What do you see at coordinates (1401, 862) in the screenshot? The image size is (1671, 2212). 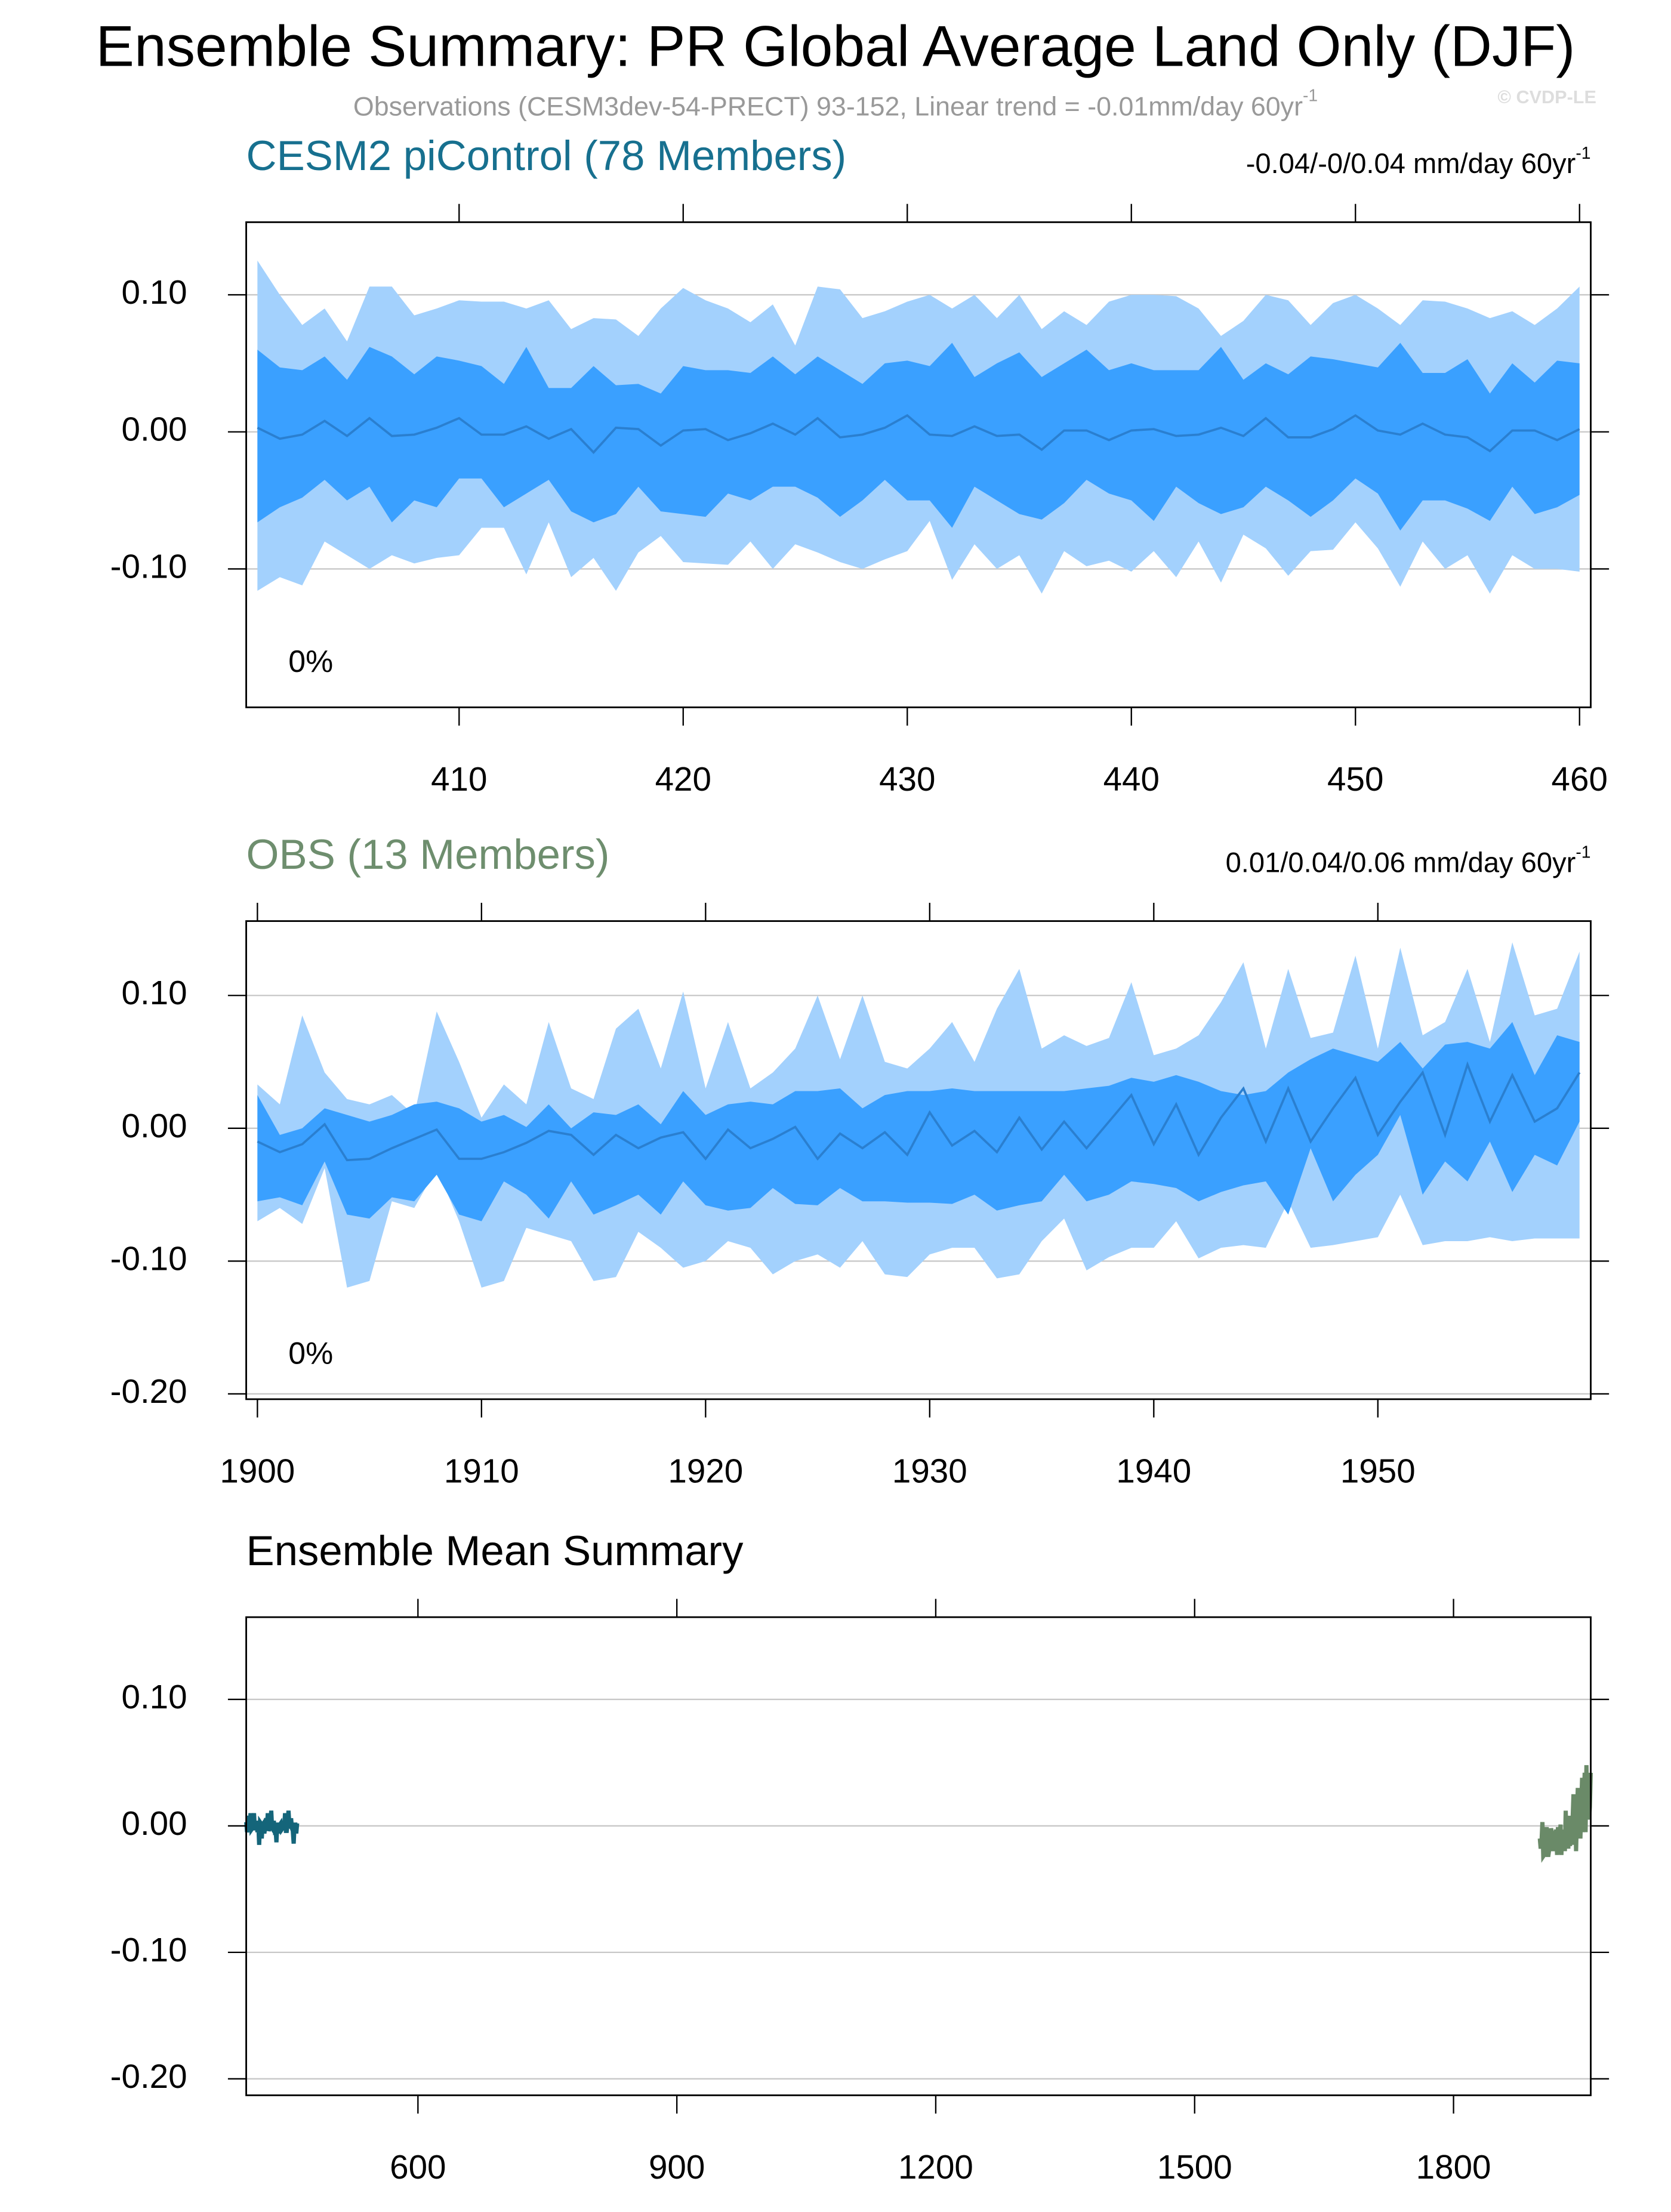 I see `trend-text: 0.01/0.04/0.06 mm/day 60yr` at bounding box center [1401, 862].